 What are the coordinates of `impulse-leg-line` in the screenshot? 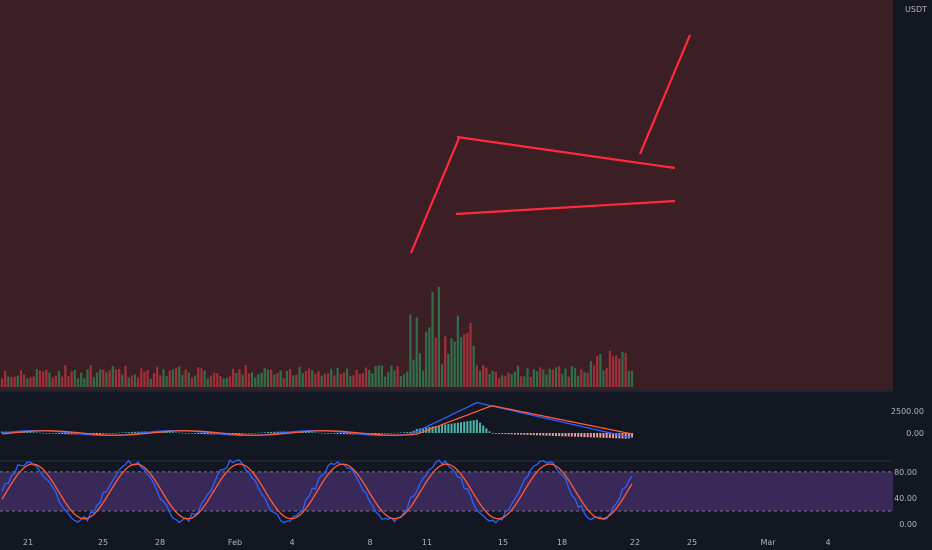 It's located at (435, 195).